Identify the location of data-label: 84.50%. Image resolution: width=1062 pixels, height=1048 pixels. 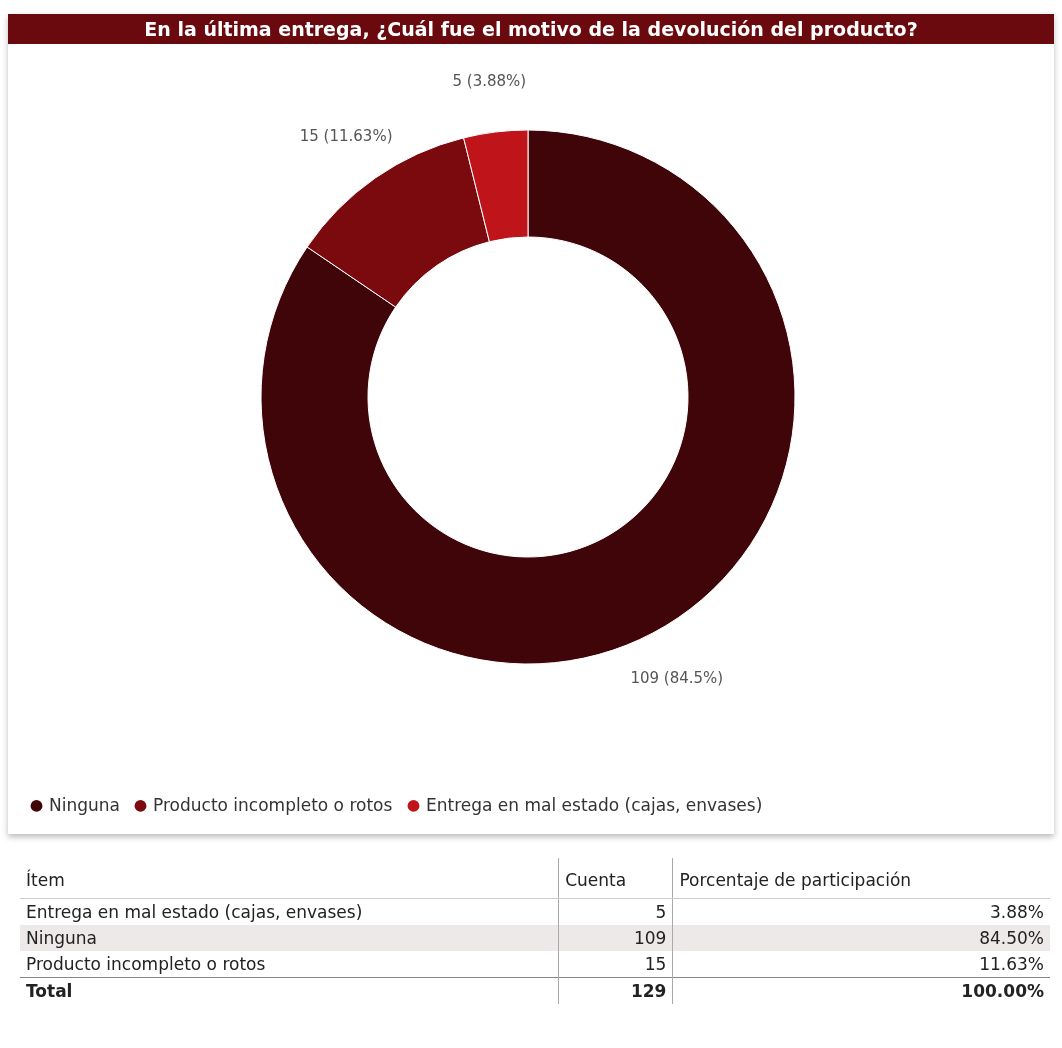
(861, 937).